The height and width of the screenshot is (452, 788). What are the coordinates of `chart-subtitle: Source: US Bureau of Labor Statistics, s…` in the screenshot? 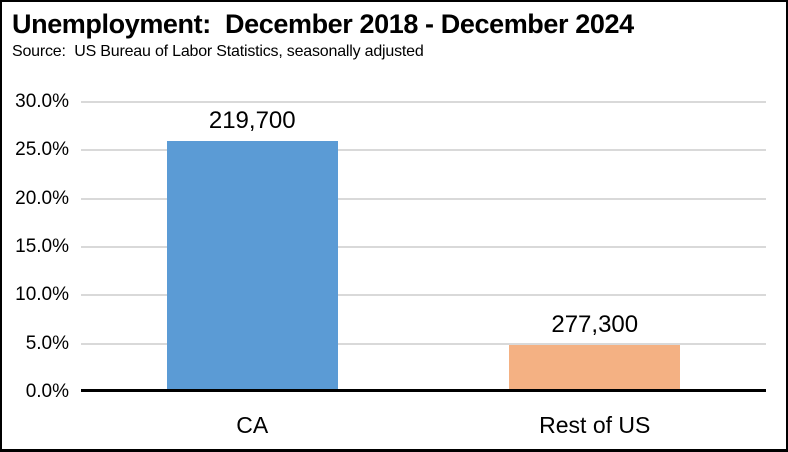 It's located at (218, 51).